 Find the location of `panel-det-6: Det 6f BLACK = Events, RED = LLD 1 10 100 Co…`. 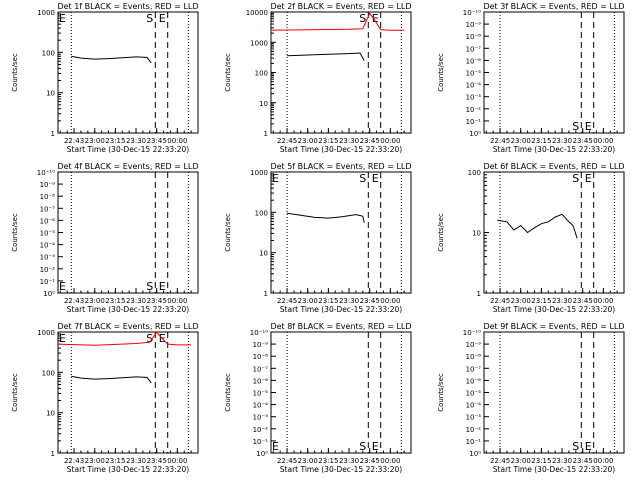

panel-det-6: Det 6f BLACK = Events, RED = LLD 1 10 100 Co… is located at coordinates (531, 238).